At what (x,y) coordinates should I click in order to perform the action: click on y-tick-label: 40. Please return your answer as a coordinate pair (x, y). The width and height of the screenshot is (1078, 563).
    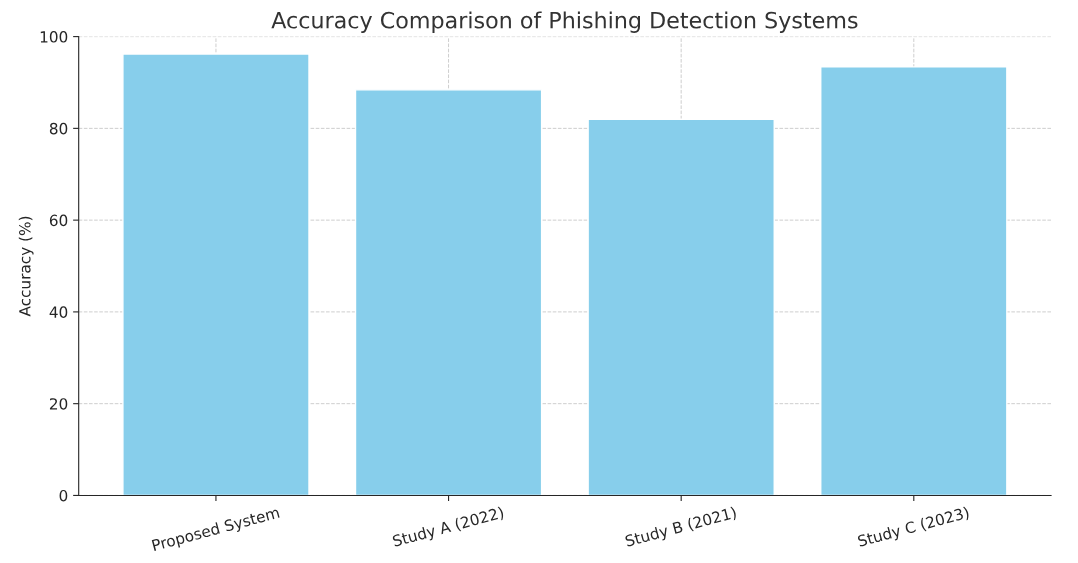
    Looking at the image, I should click on (58, 312).